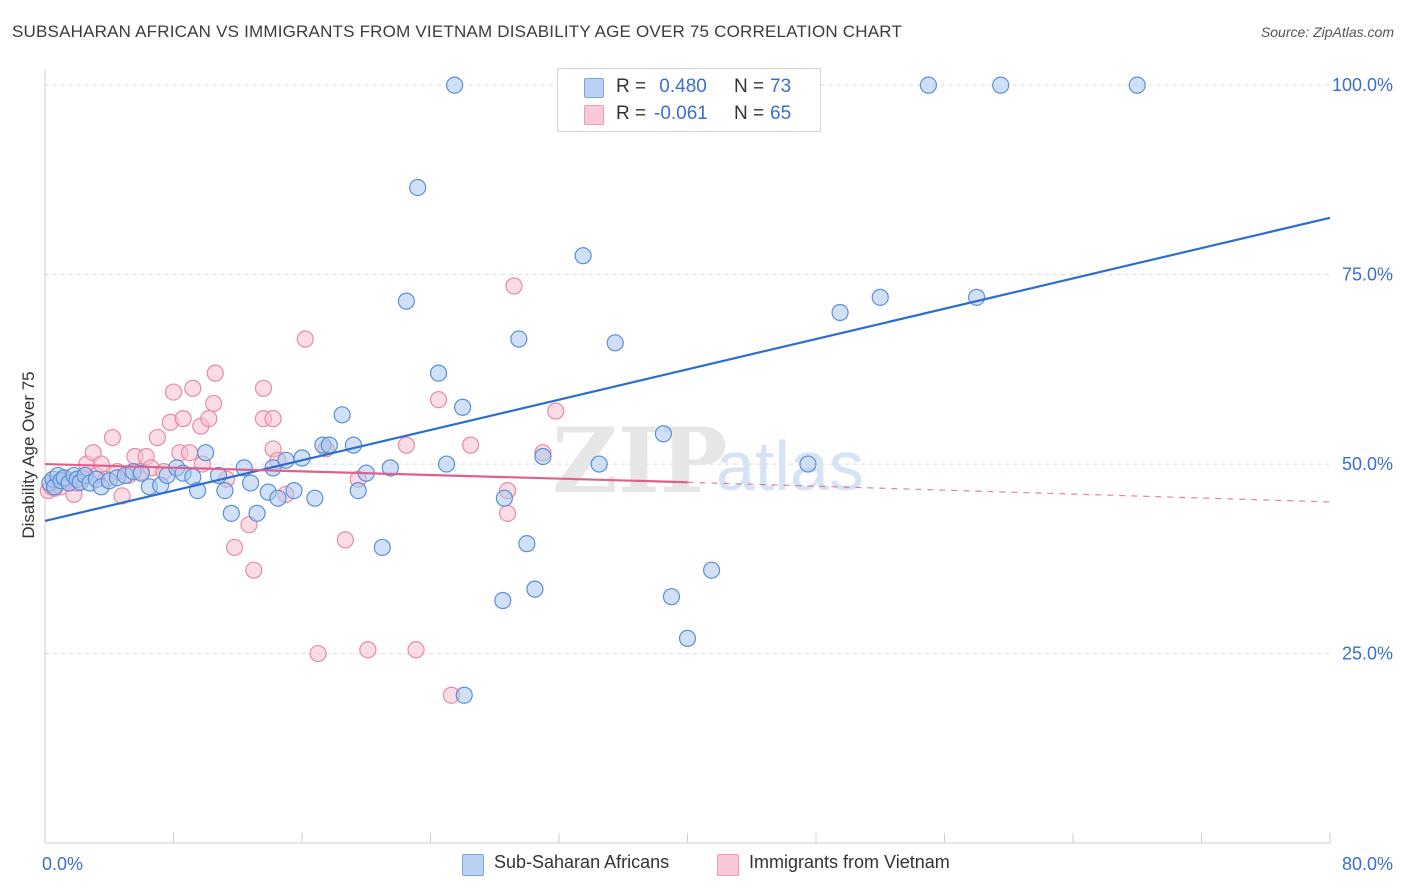 The height and width of the screenshot is (892, 1406). What do you see at coordinates (639, 461) in the screenshot?
I see `watermark-zip: ZIP` at bounding box center [639, 461].